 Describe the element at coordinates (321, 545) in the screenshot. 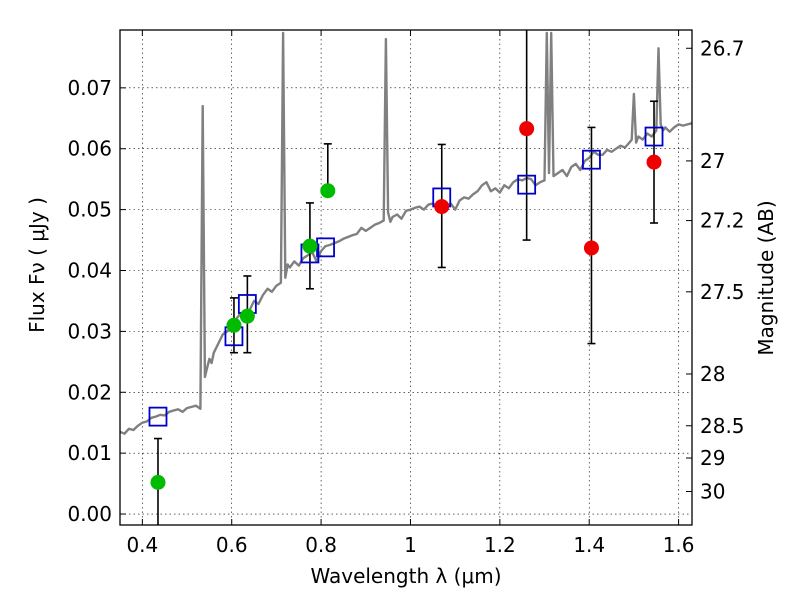

I see `x-tick-label: 0.8` at that location.